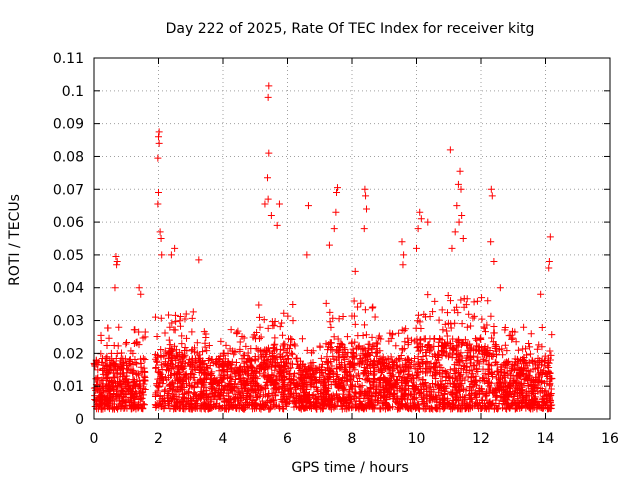 This screenshot has height=480, width=640. What do you see at coordinates (79, 420) in the screenshot?
I see `y-tick-label: 0` at bounding box center [79, 420].